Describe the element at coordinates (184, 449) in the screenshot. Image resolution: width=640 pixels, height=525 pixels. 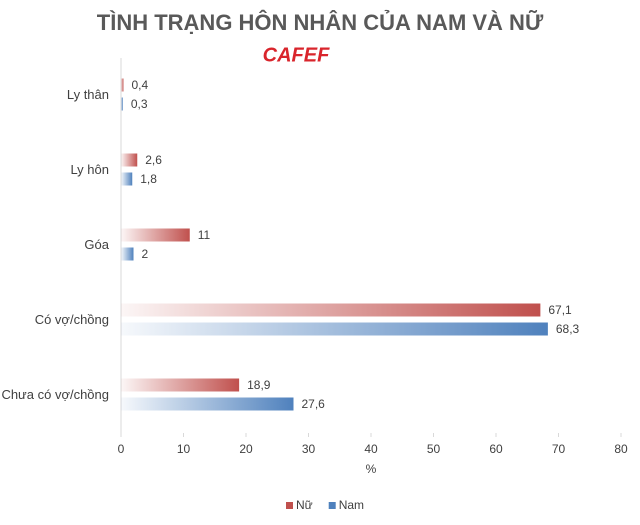
I see `x-tick-label: 10` at that location.